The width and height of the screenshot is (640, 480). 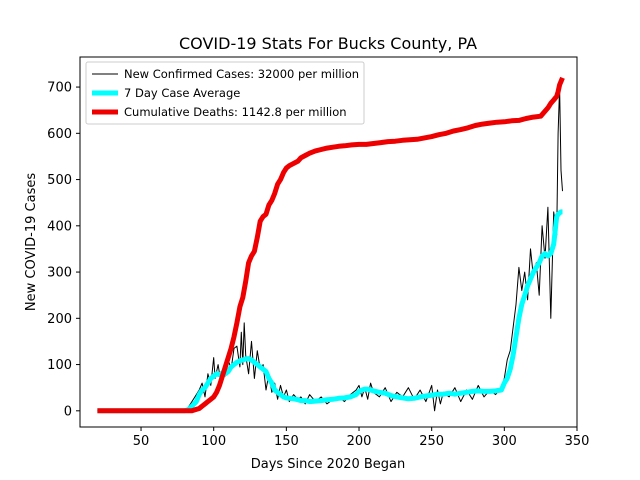 What do you see at coordinates (431, 441) in the screenshot?
I see `x-tick-label: 250` at bounding box center [431, 441].